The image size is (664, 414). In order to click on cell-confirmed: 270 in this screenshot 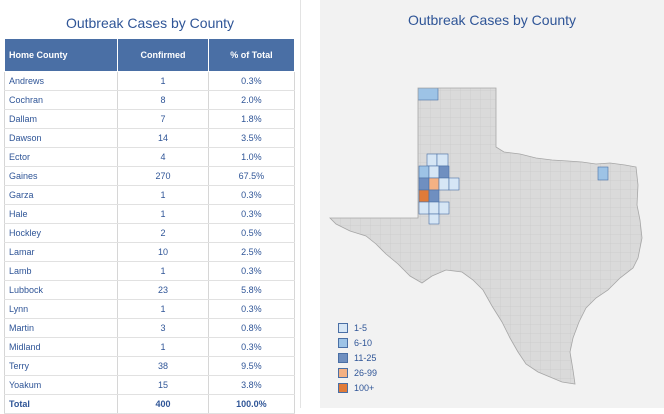, I will do `click(163, 176)`.